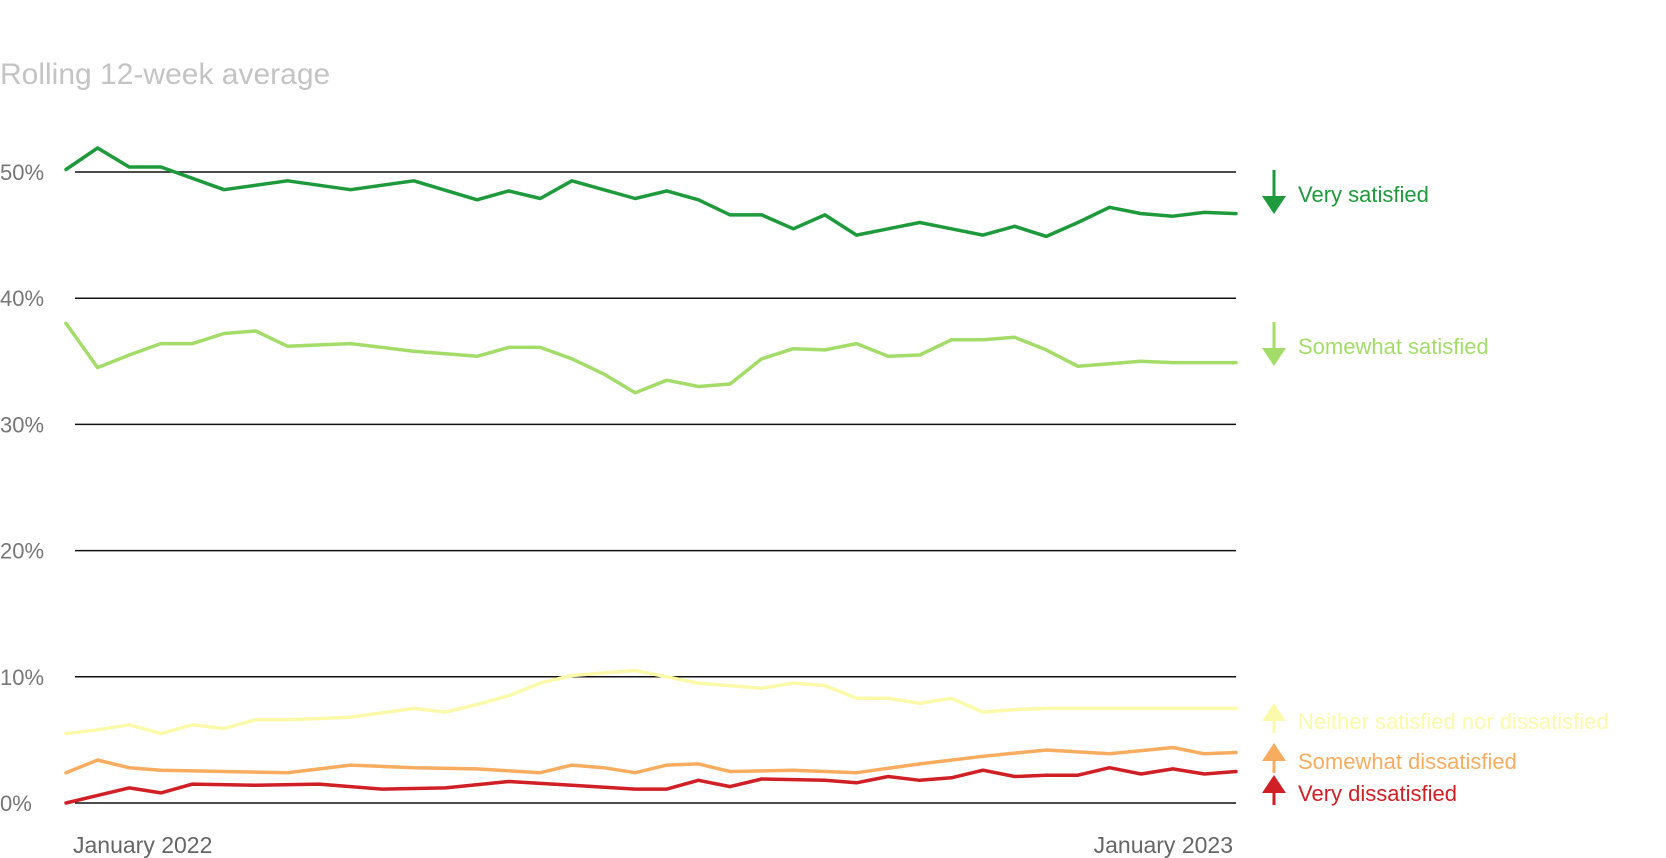 This screenshot has width=1666, height=858. What do you see at coordinates (651, 702) in the screenshot?
I see `series-line-neither-satisfied-nor-dissatisfied` at bounding box center [651, 702].